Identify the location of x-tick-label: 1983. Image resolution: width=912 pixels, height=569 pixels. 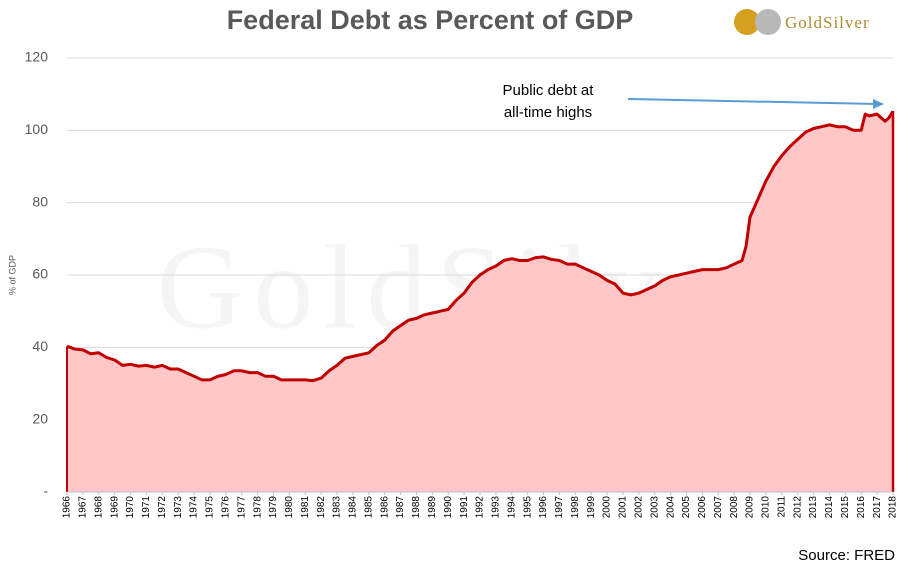
(337, 507).